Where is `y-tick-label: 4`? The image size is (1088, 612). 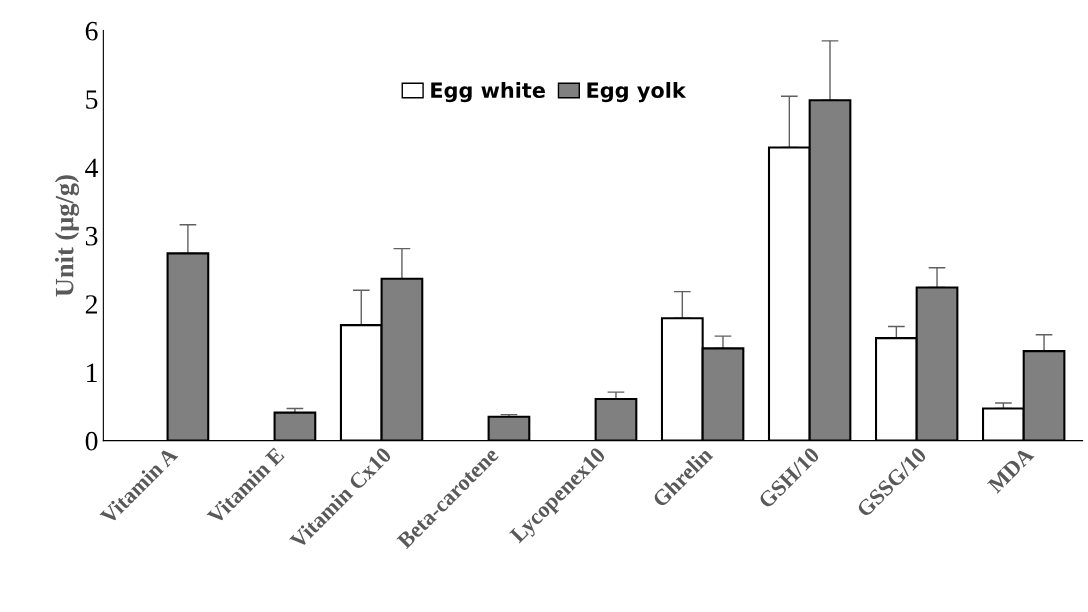 y-tick-label: 4 is located at coordinates (92, 167).